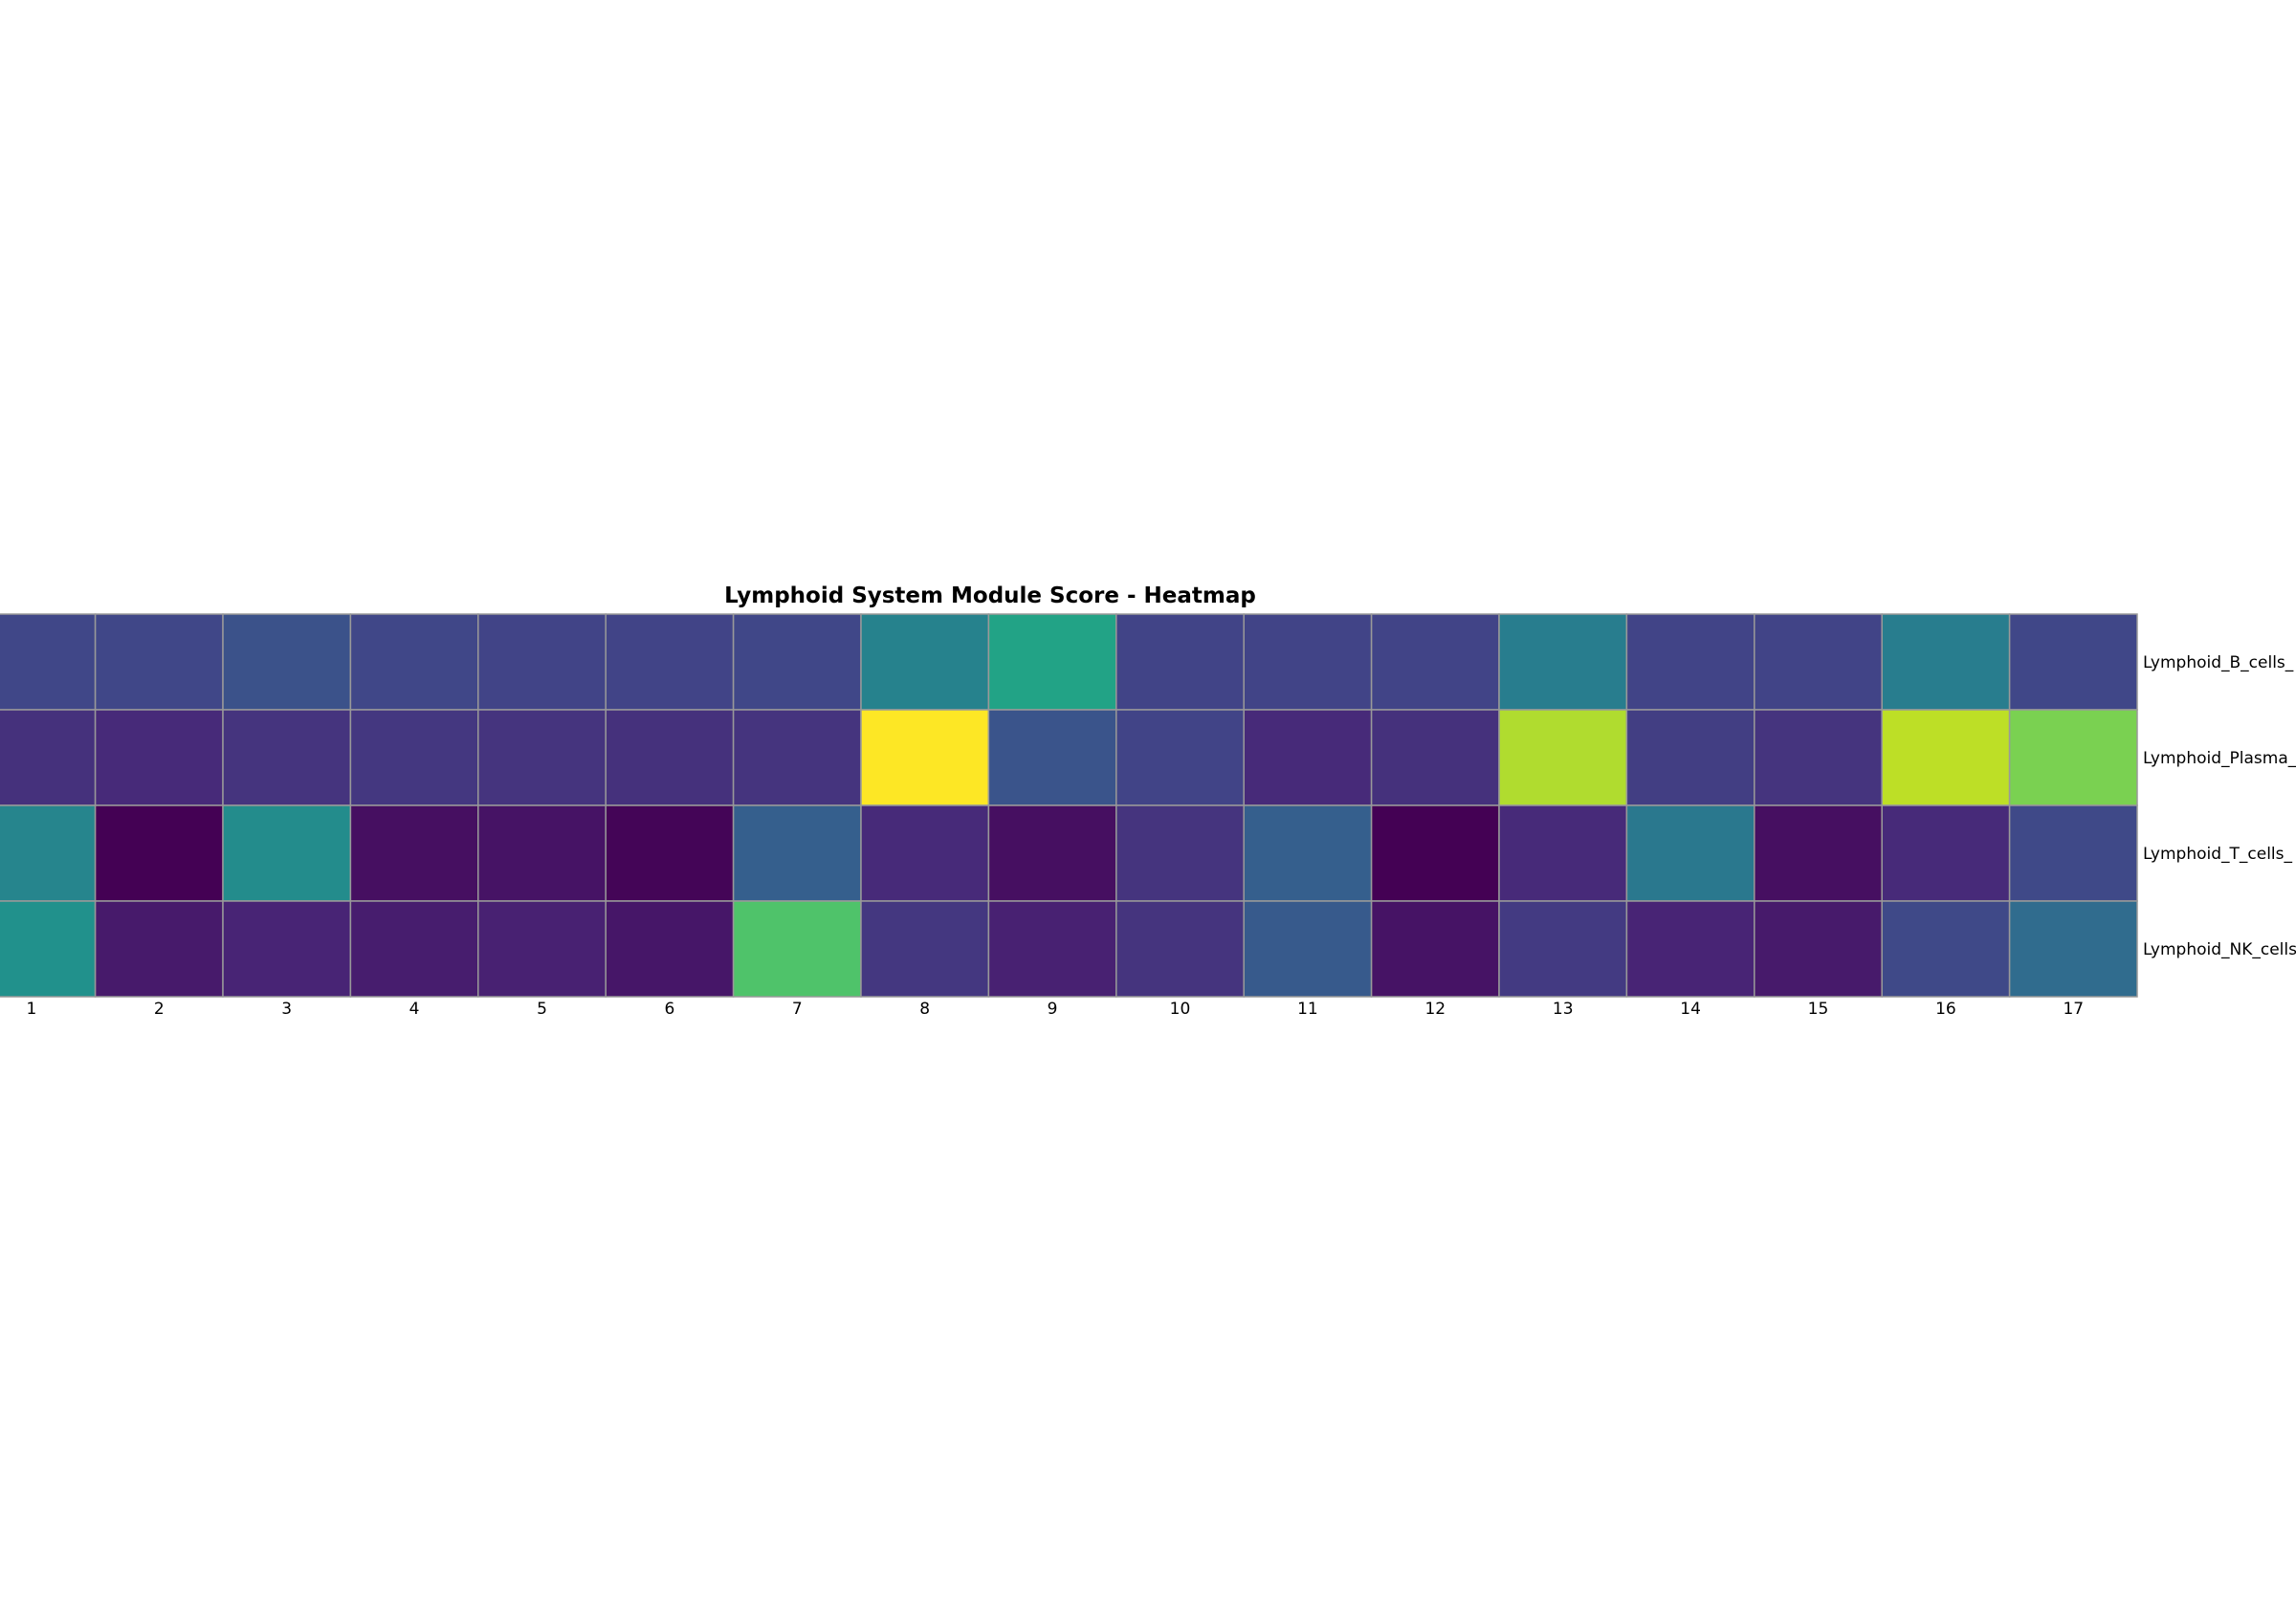 This screenshot has height=1607, width=2296. What do you see at coordinates (2218, 662) in the screenshot?
I see `row-label: Lymphoid_B_cells_` at bounding box center [2218, 662].